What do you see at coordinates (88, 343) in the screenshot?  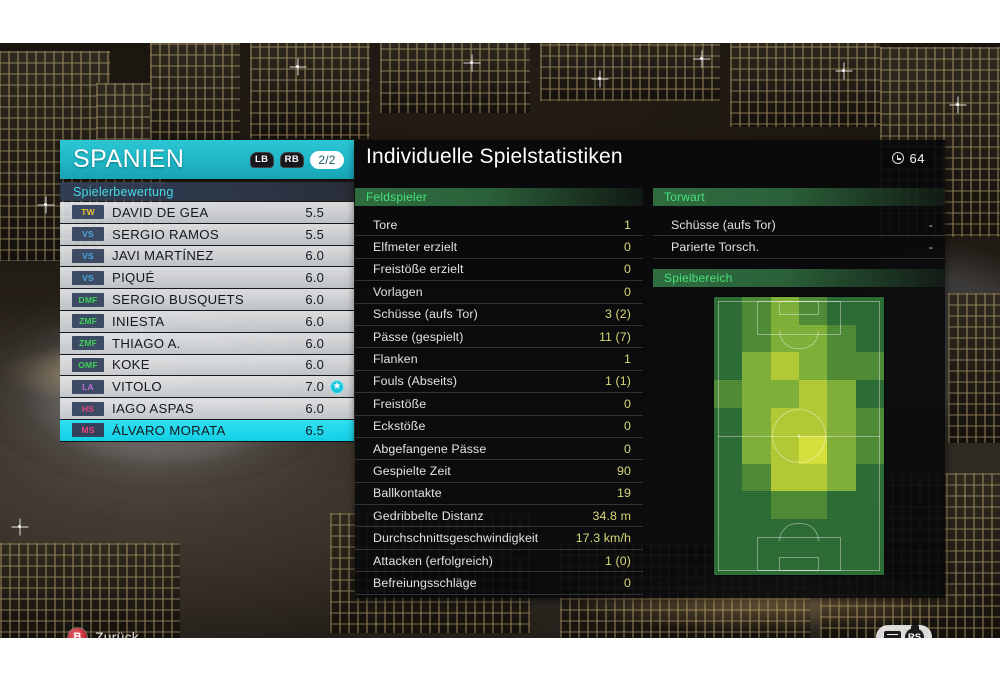 I see `player-position-badge: ZMF` at bounding box center [88, 343].